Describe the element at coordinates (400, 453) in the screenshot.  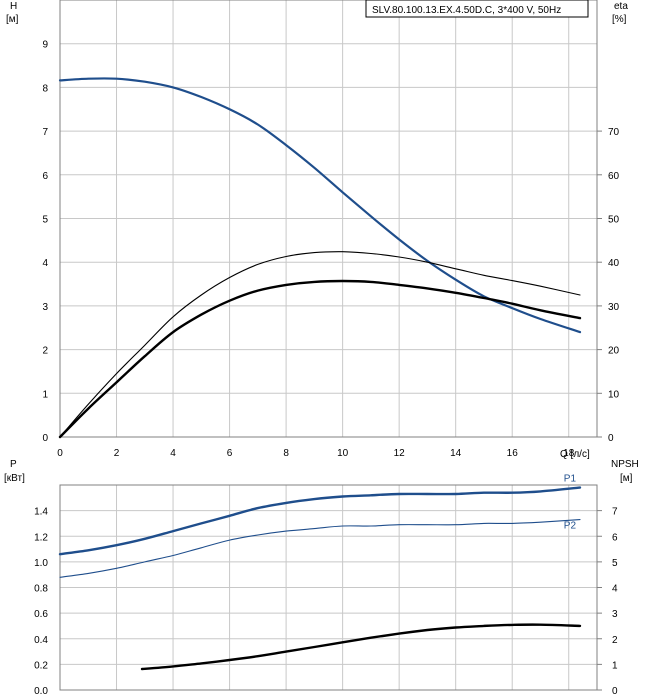
I see `flow-tick-label: 12` at that location.